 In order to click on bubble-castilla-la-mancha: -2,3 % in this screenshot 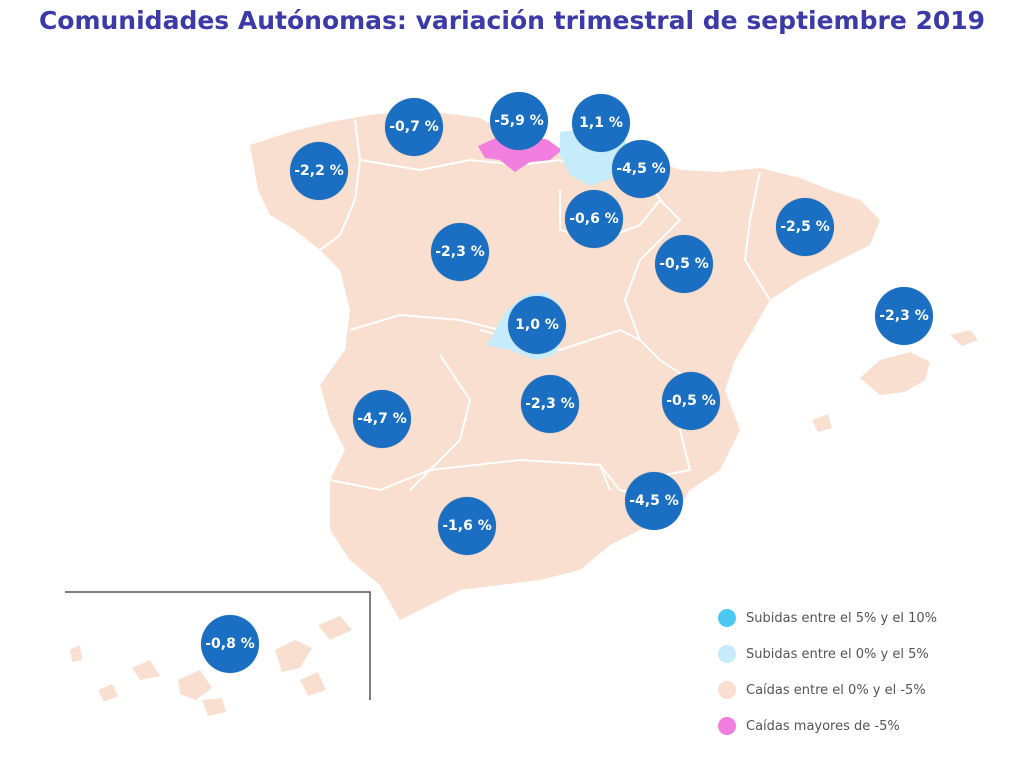, I will do `click(550, 404)`.